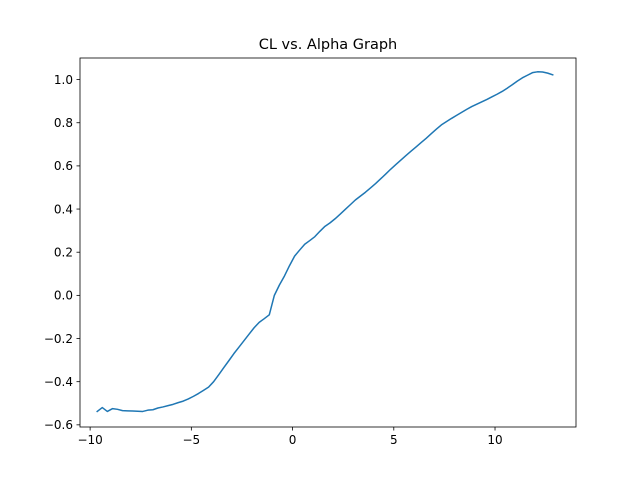  I want to click on y-tick-label: −0.4, so click(58, 382).